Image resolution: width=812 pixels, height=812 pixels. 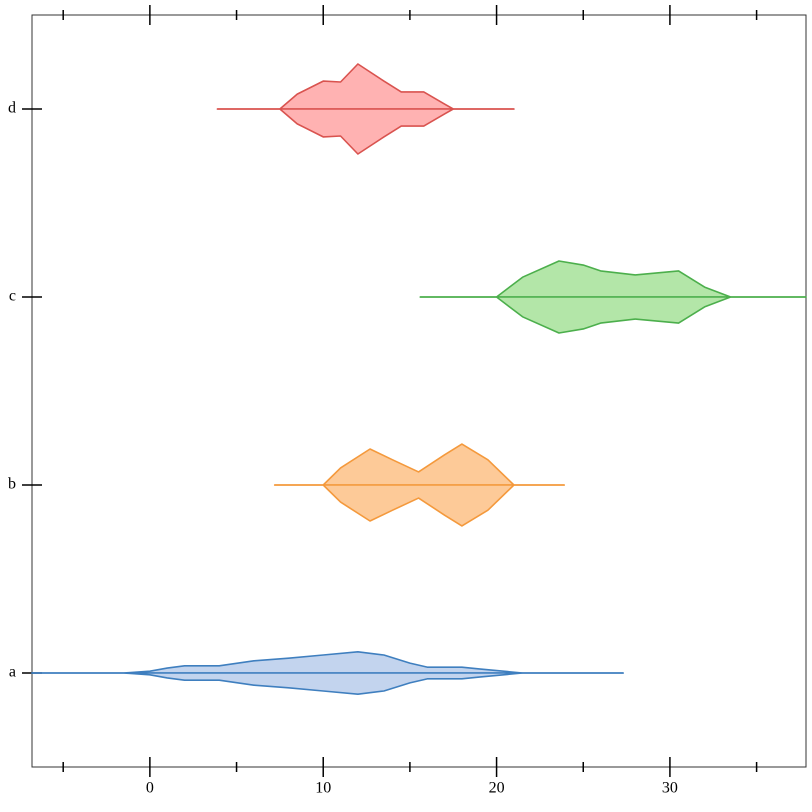 I want to click on y-tick-label: c, so click(x=12, y=296).